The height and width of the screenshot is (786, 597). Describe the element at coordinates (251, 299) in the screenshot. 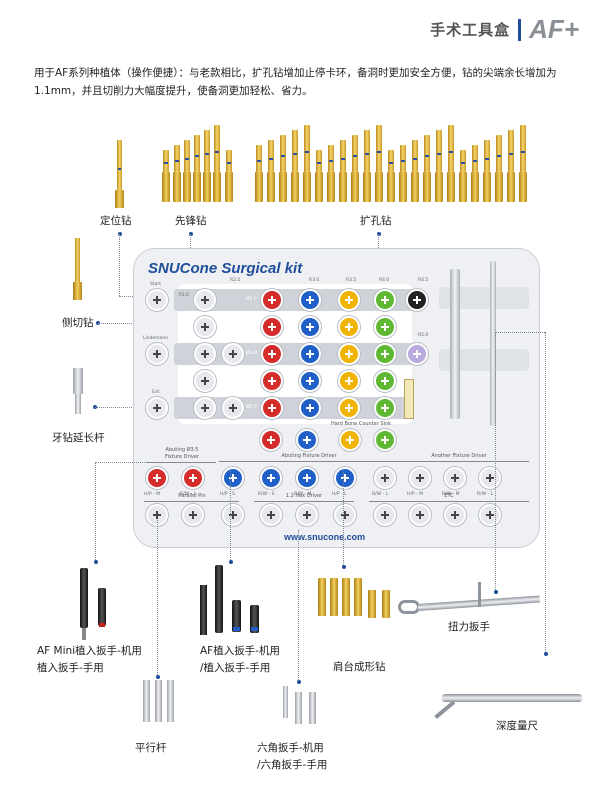

I see `diameter-label: Ø3.0` at that location.